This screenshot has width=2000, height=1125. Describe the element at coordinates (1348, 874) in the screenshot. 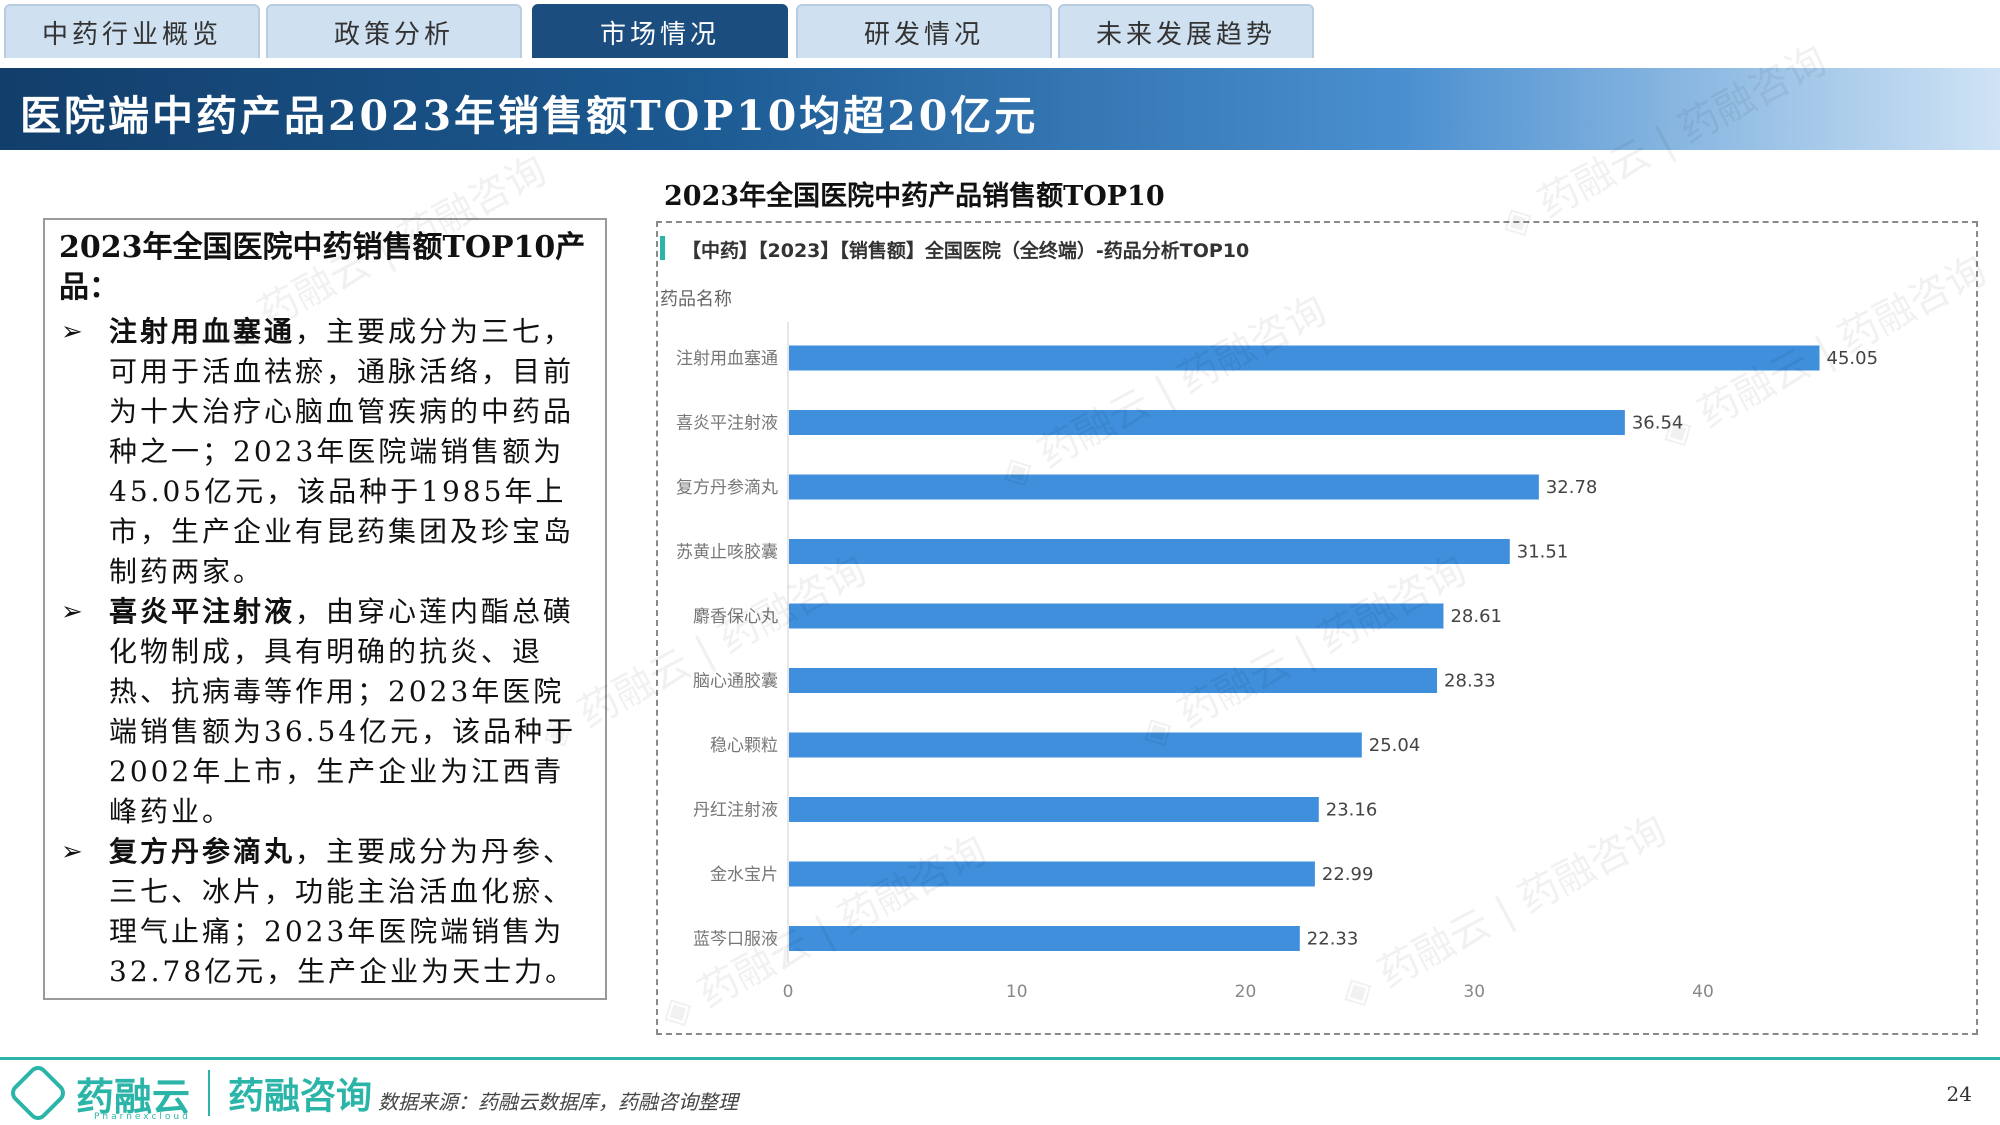

I see `data-label: 22.99` at that location.